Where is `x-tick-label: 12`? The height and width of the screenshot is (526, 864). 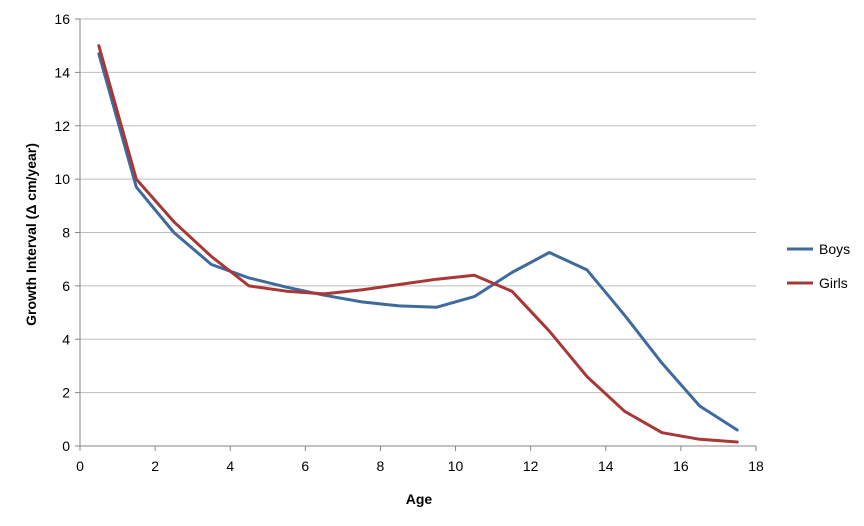 x-tick-label: 12 is located at coordinates (531, 466).